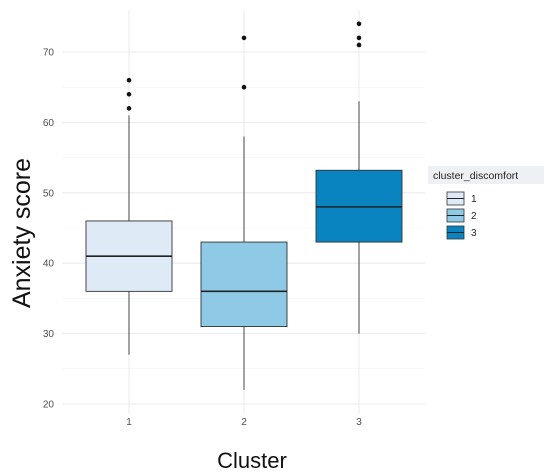  Describe the element at coordinates (49, 264) in the screenshot. I see `y-tick-label: 40` at that location.